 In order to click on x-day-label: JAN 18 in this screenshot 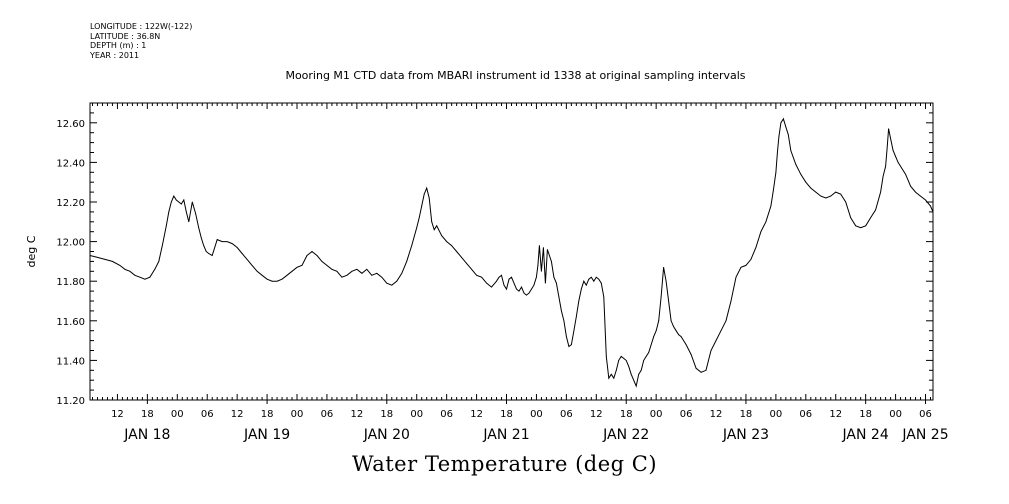, I will do `click(146, 435)`.